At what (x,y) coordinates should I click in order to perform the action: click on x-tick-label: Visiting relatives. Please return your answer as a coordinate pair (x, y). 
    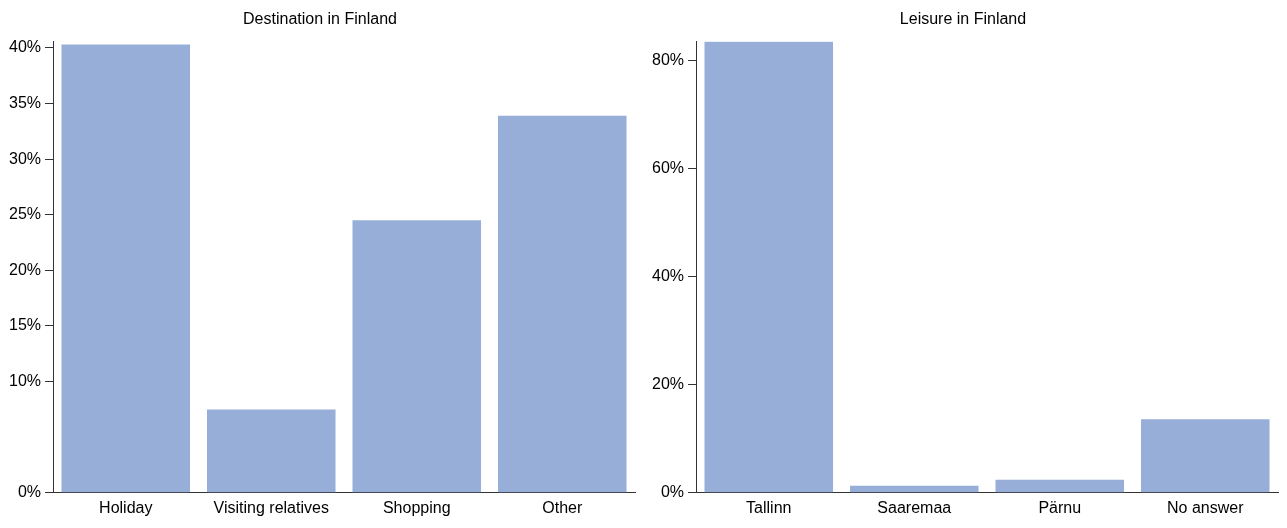
    Looking at the image, I should click on (271, 507).